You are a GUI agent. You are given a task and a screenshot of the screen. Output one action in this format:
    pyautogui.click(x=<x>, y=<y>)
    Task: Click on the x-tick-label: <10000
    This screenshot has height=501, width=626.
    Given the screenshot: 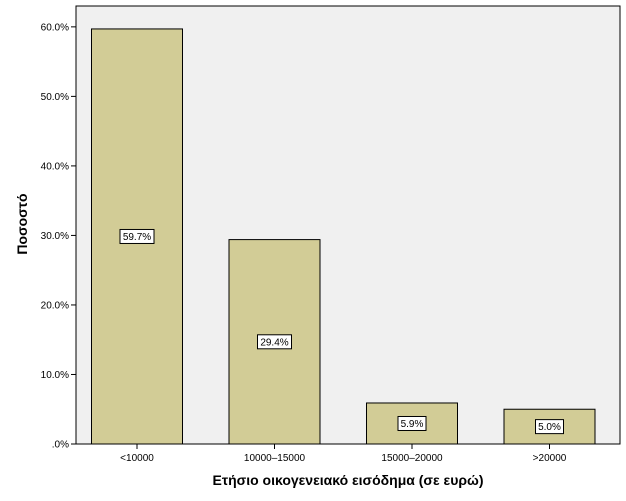 What is the action you would take?
    pyautogui.click(x=137, y=458)
    